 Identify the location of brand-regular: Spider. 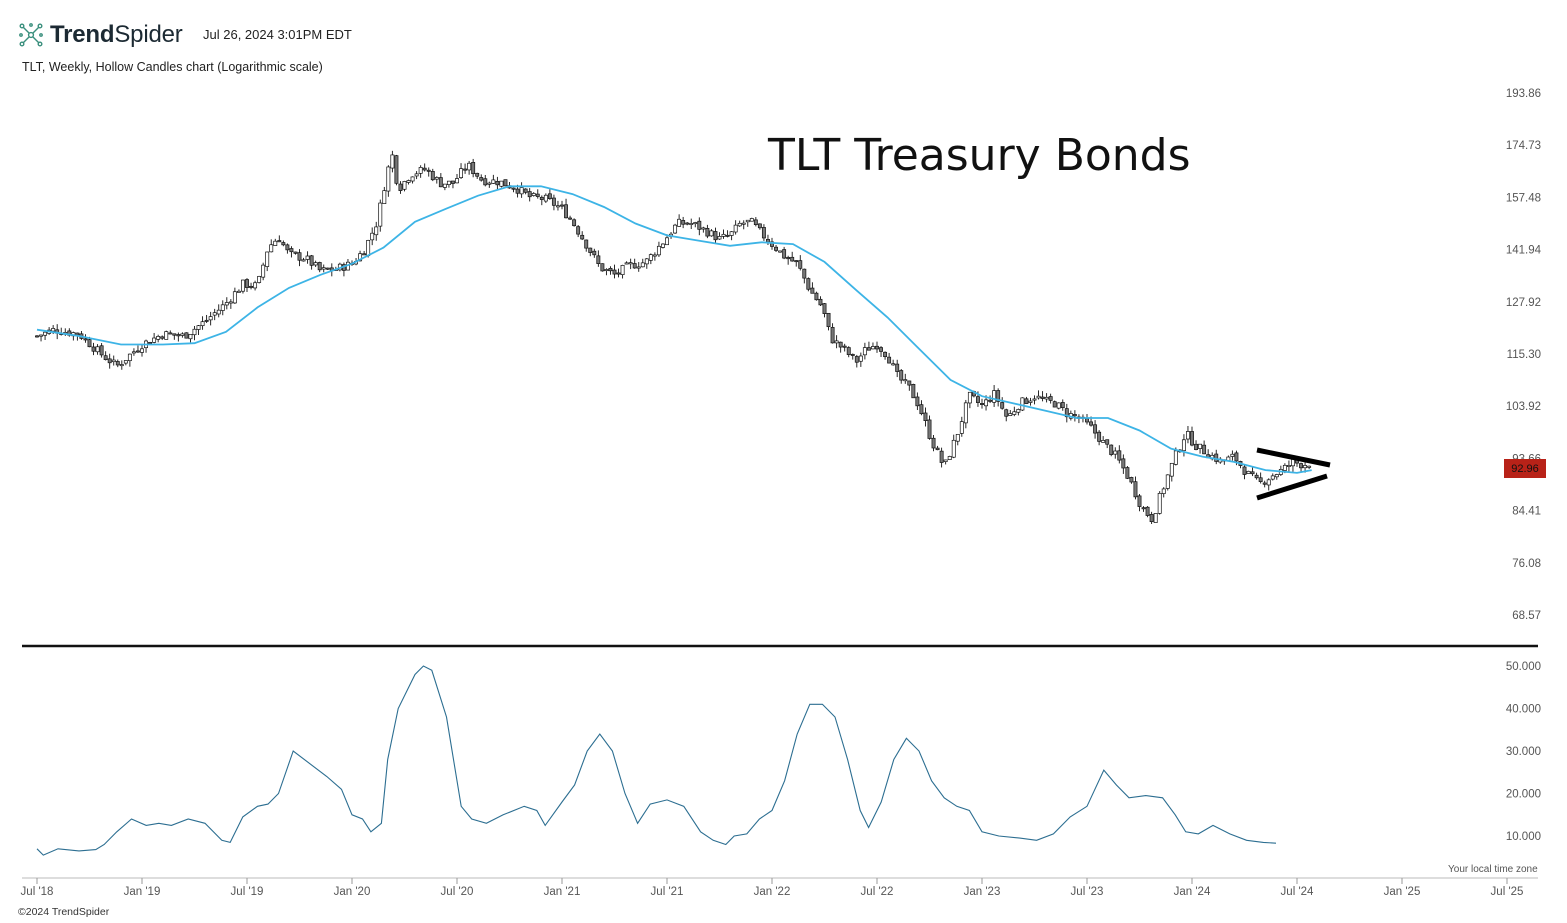
(148, 34).